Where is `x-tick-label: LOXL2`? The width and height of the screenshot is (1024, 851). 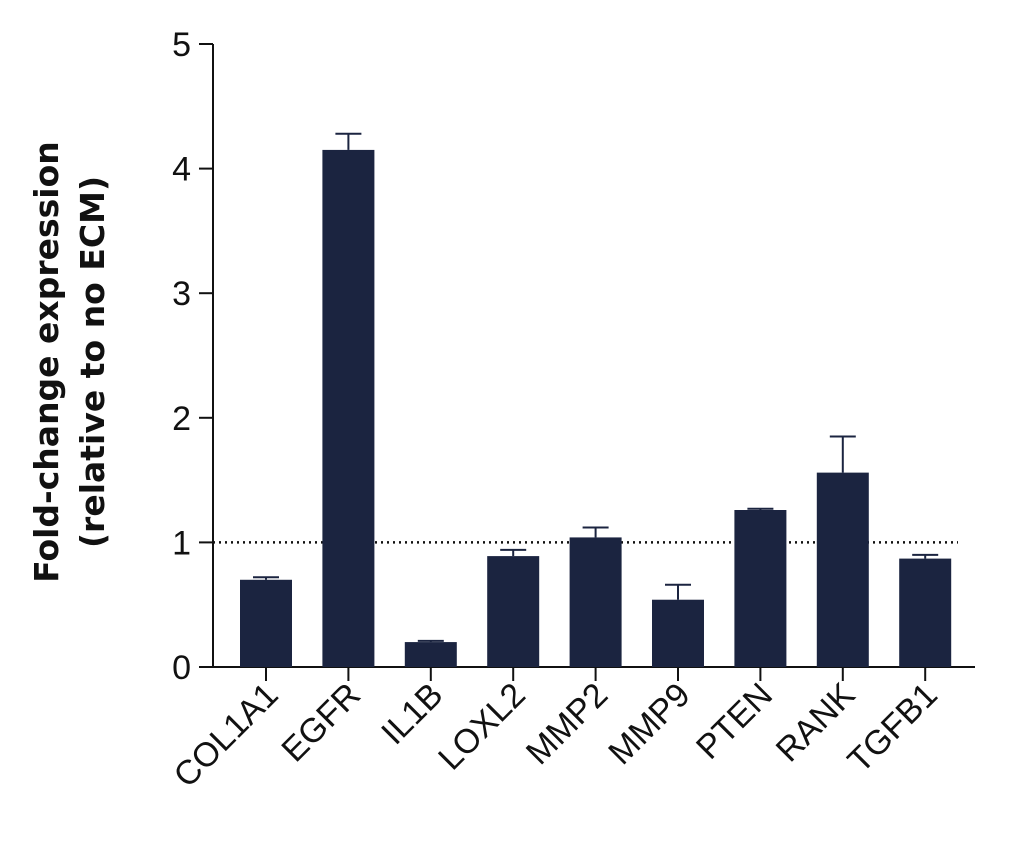
x-tick-label: LOXL2 is located at coordinates (482, 727).